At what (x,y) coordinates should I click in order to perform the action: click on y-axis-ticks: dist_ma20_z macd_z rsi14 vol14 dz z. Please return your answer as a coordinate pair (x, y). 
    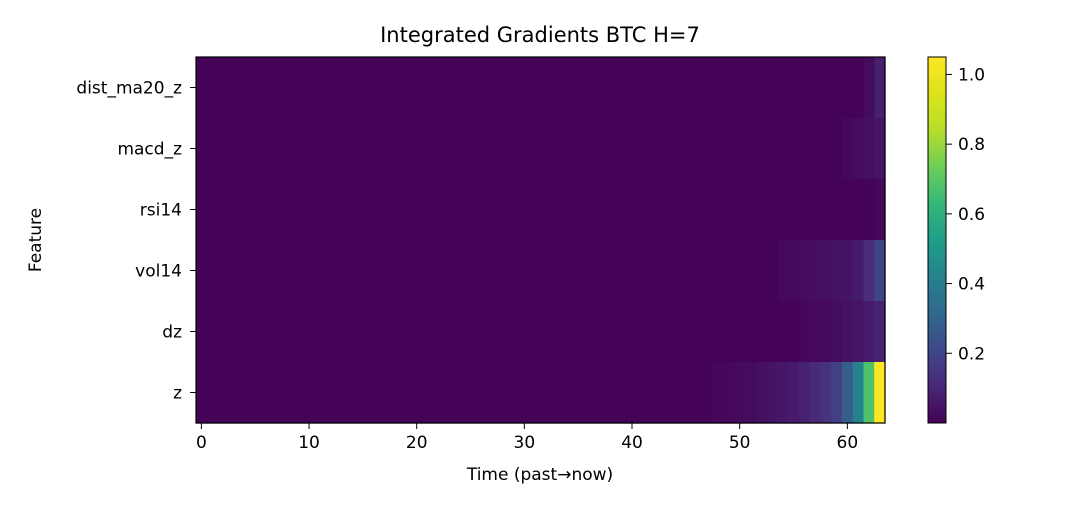
    Looking at the image, I should click on (136, 241).